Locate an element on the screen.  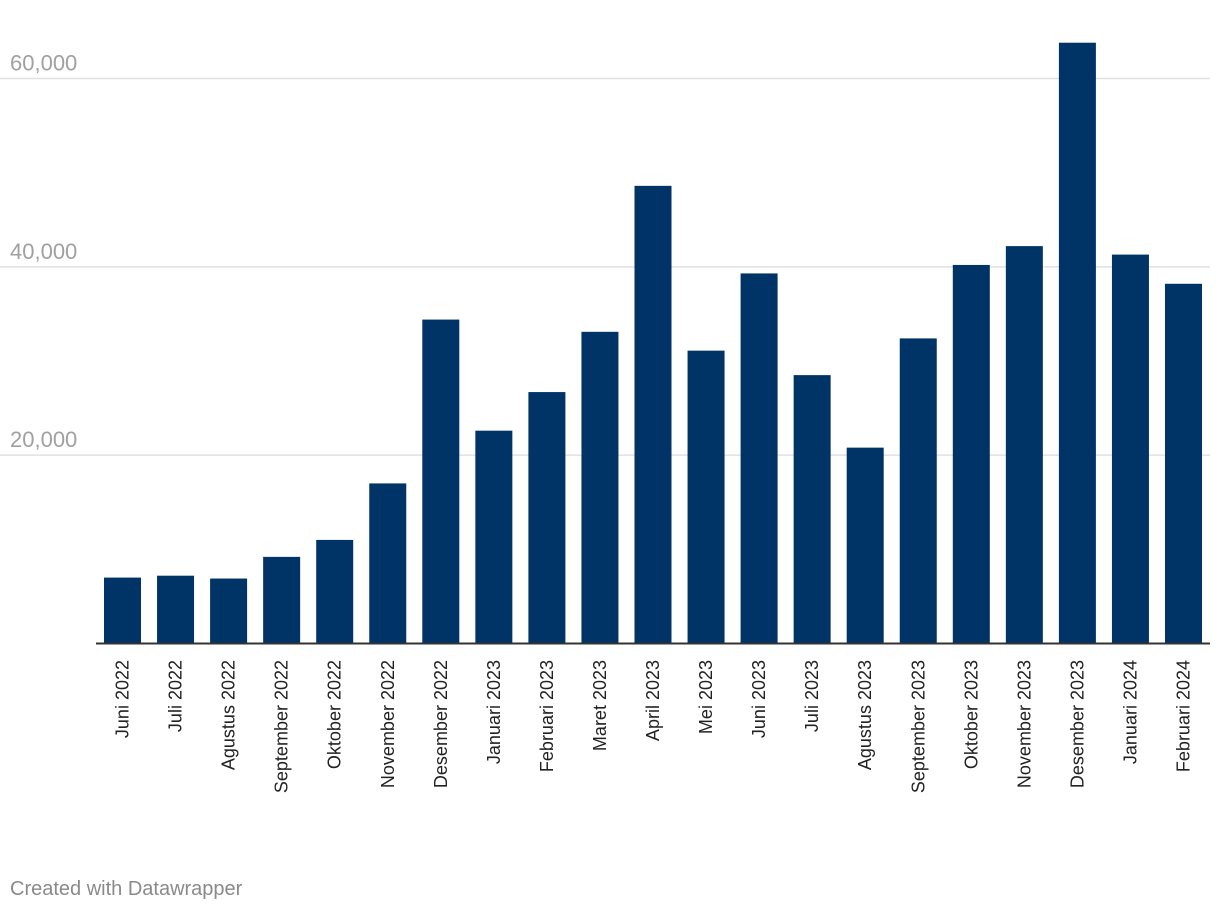
x-category-label-19: Januari 2024 is located at coordinates (1130, 712).